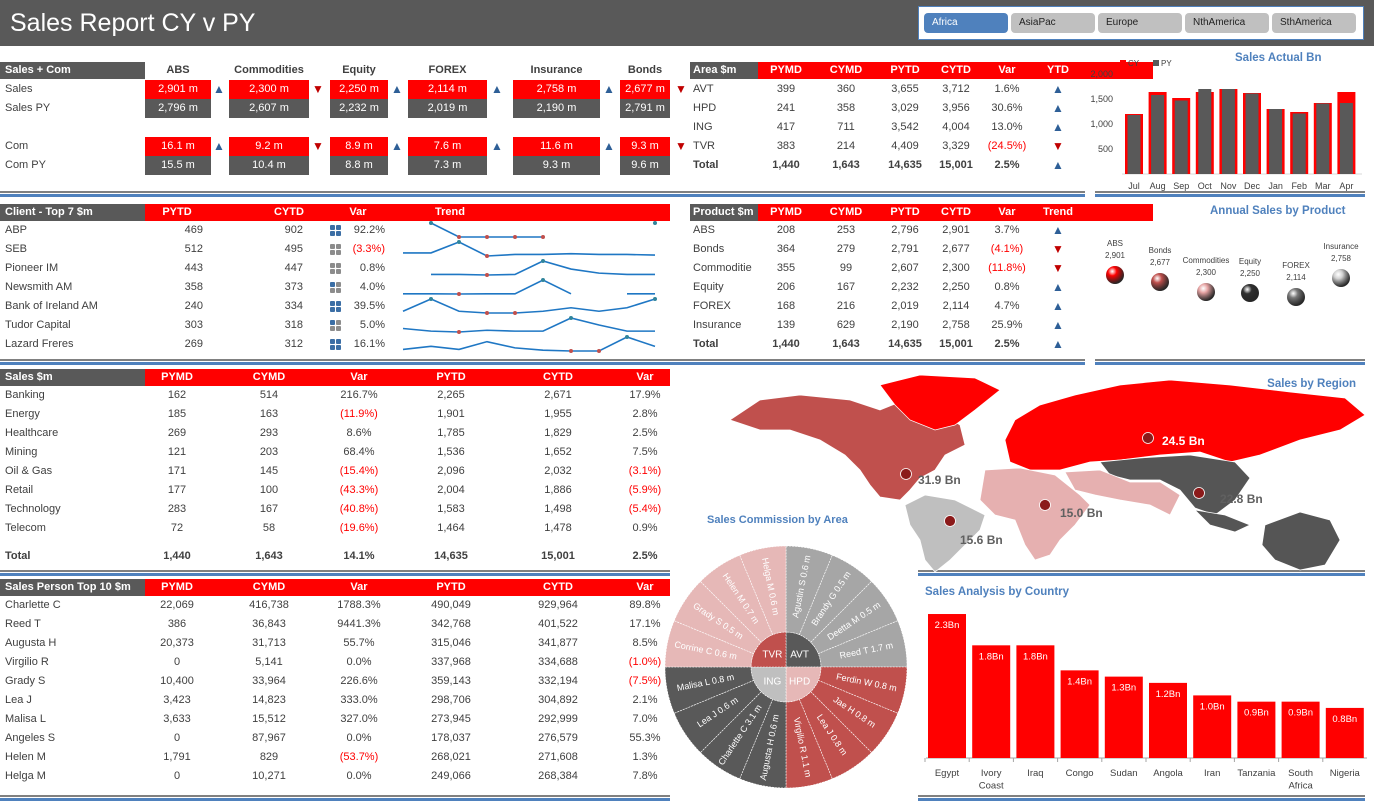 This screenshot has height=804, width=1374. Describe the element at coordinates (447, 70) in the screenshot. I see `product-header: FOREX` at that location.